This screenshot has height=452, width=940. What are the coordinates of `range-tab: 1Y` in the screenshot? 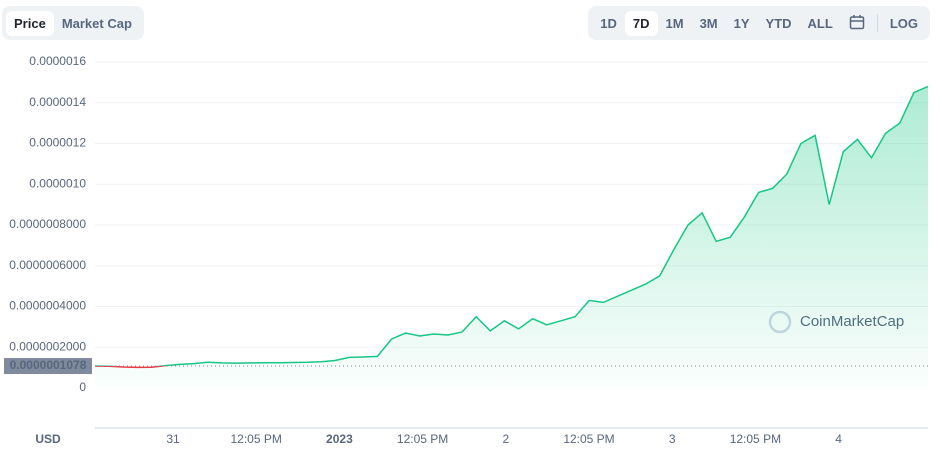 It's located at (741, 23).